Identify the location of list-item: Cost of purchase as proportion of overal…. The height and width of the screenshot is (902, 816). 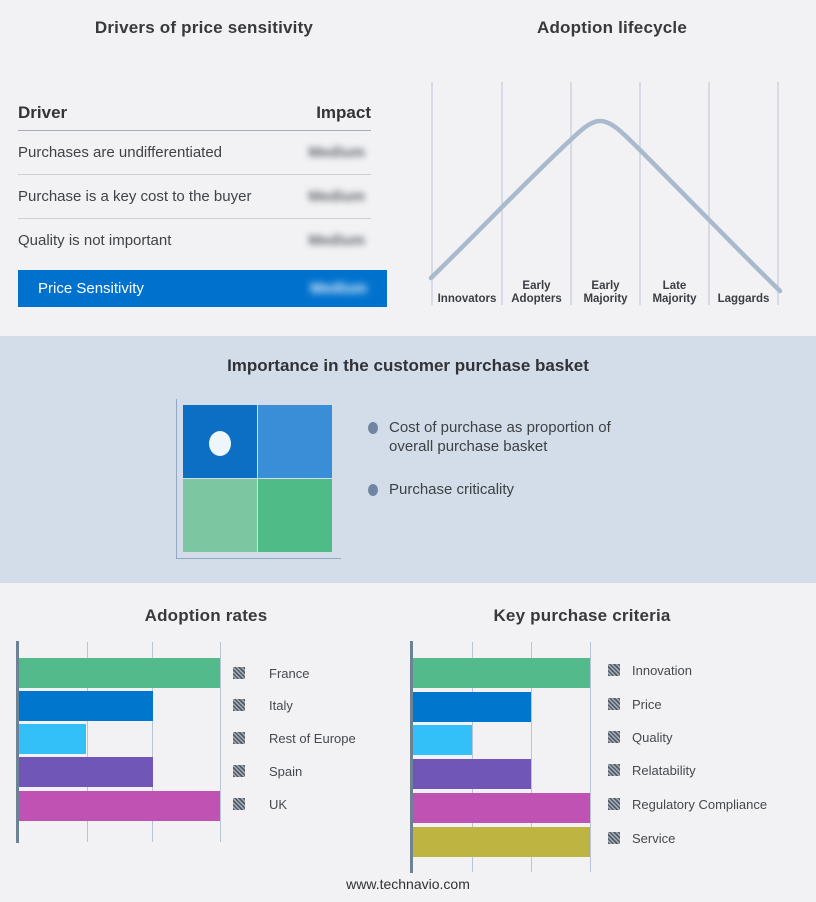
(498, 437).